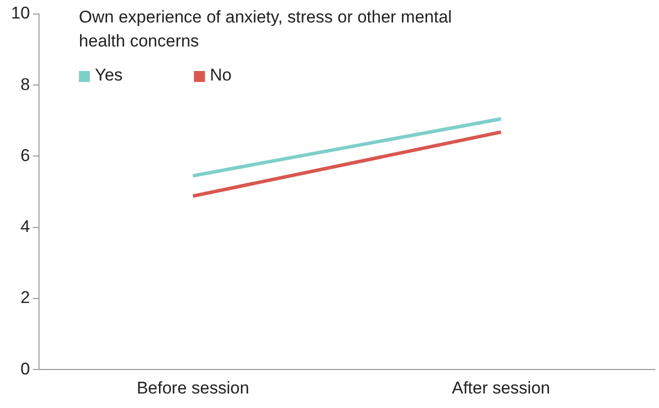 The image size is (659, 408). Describe the element at coordinates (108, 75) in the screenshot. I see `legend-label: Yes` at that location.